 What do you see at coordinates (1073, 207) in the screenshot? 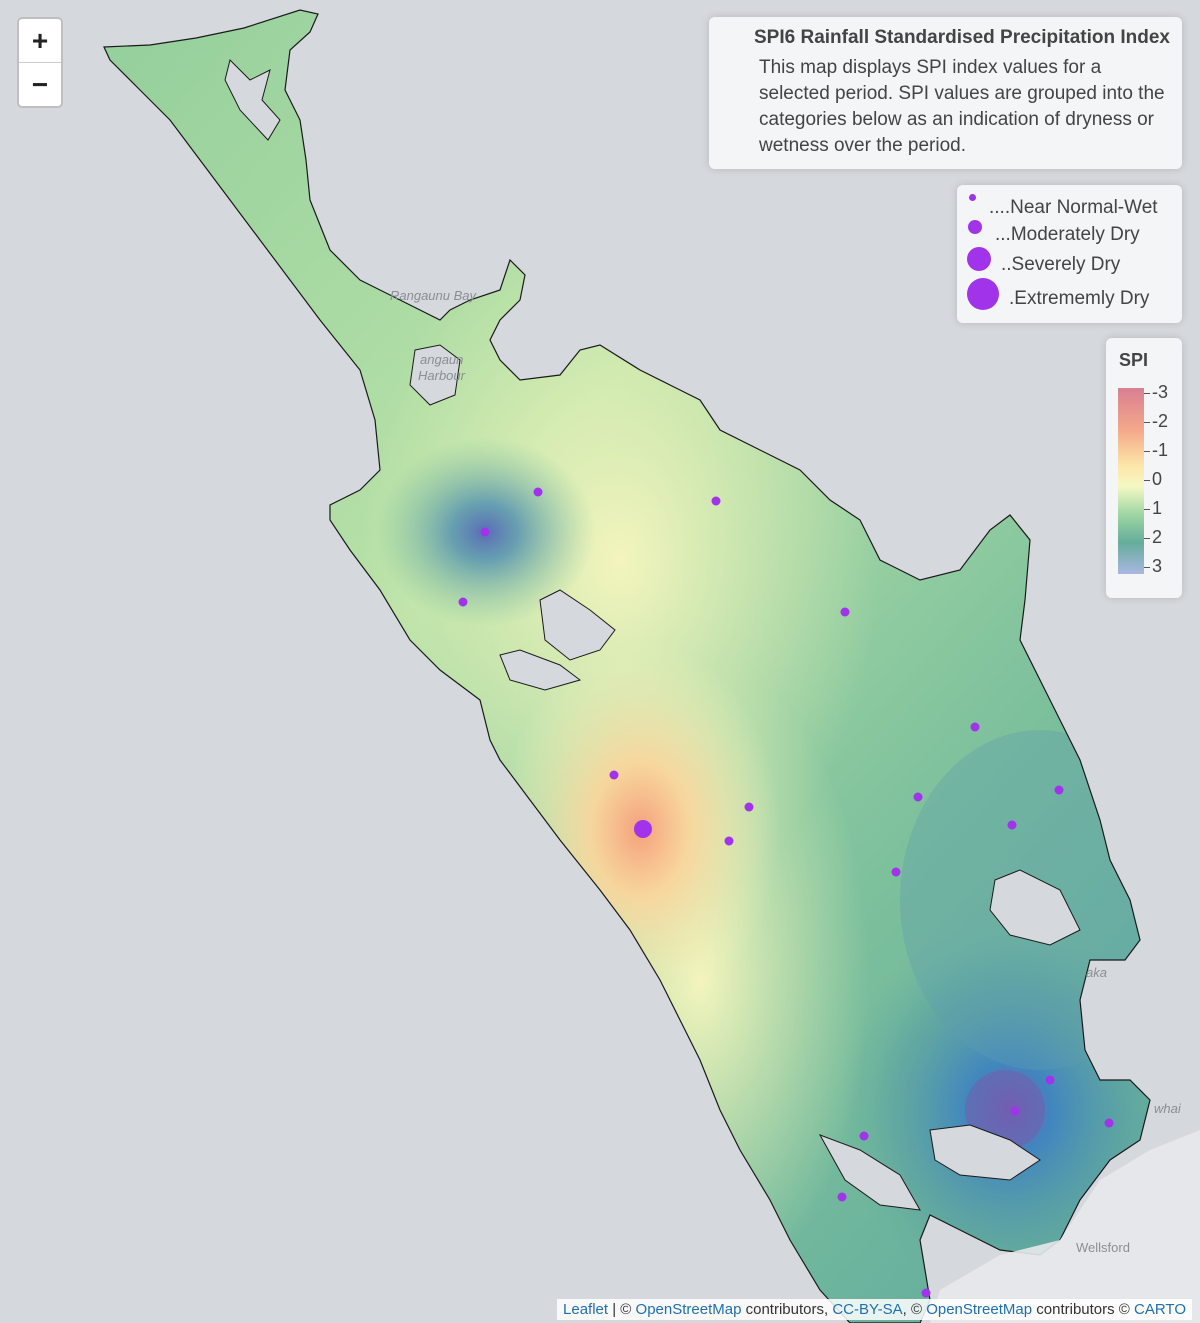
I see `legend-label: ....Near Normal-Wet` at bounding box center [1073, 207].